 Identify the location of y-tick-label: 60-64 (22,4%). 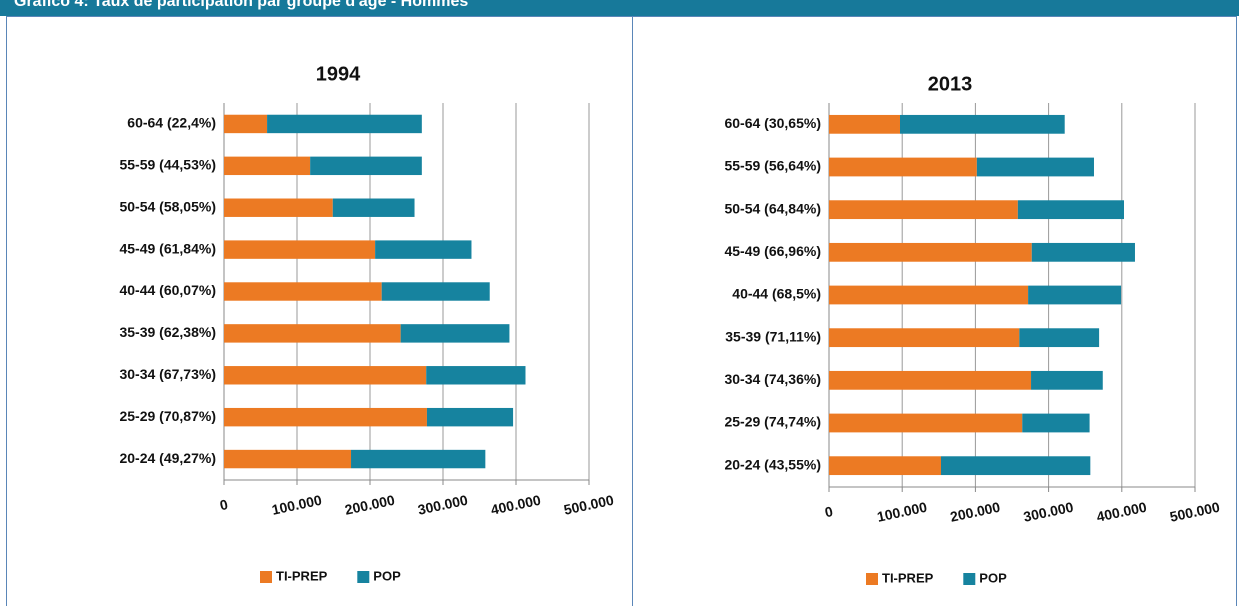
(171, 123).